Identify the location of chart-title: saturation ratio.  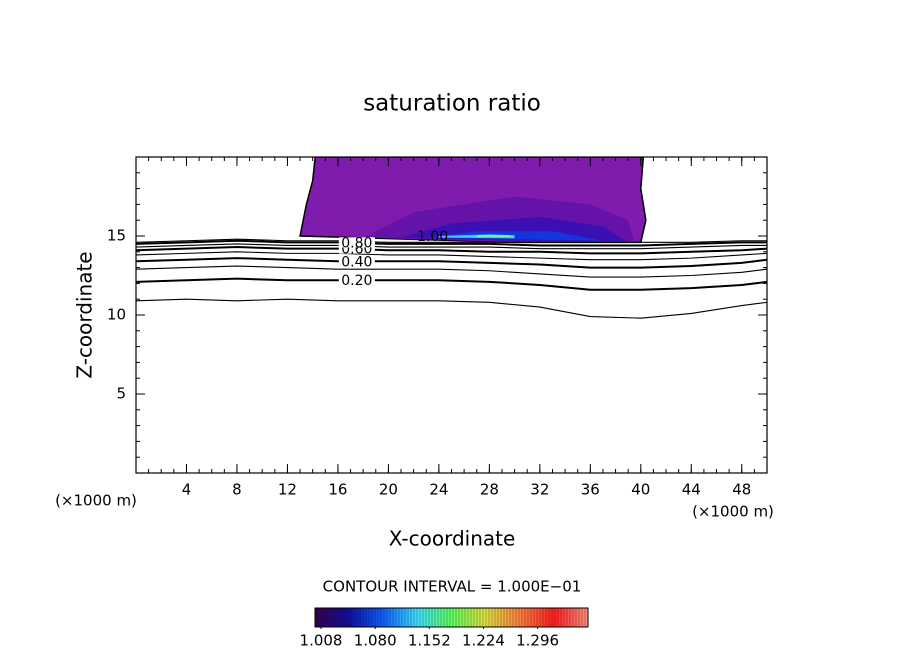
(452, 104).